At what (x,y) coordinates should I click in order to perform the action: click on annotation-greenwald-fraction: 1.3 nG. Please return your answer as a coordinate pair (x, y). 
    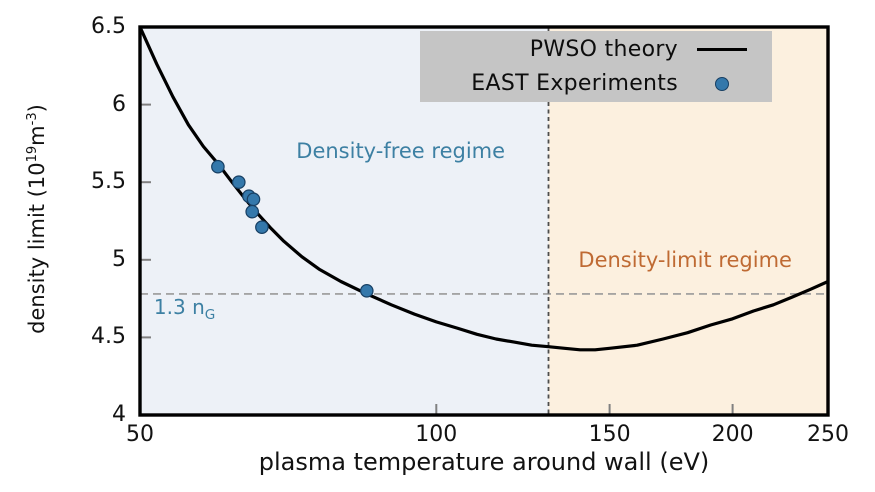
    Looking at the image, I should click on (184, 309).